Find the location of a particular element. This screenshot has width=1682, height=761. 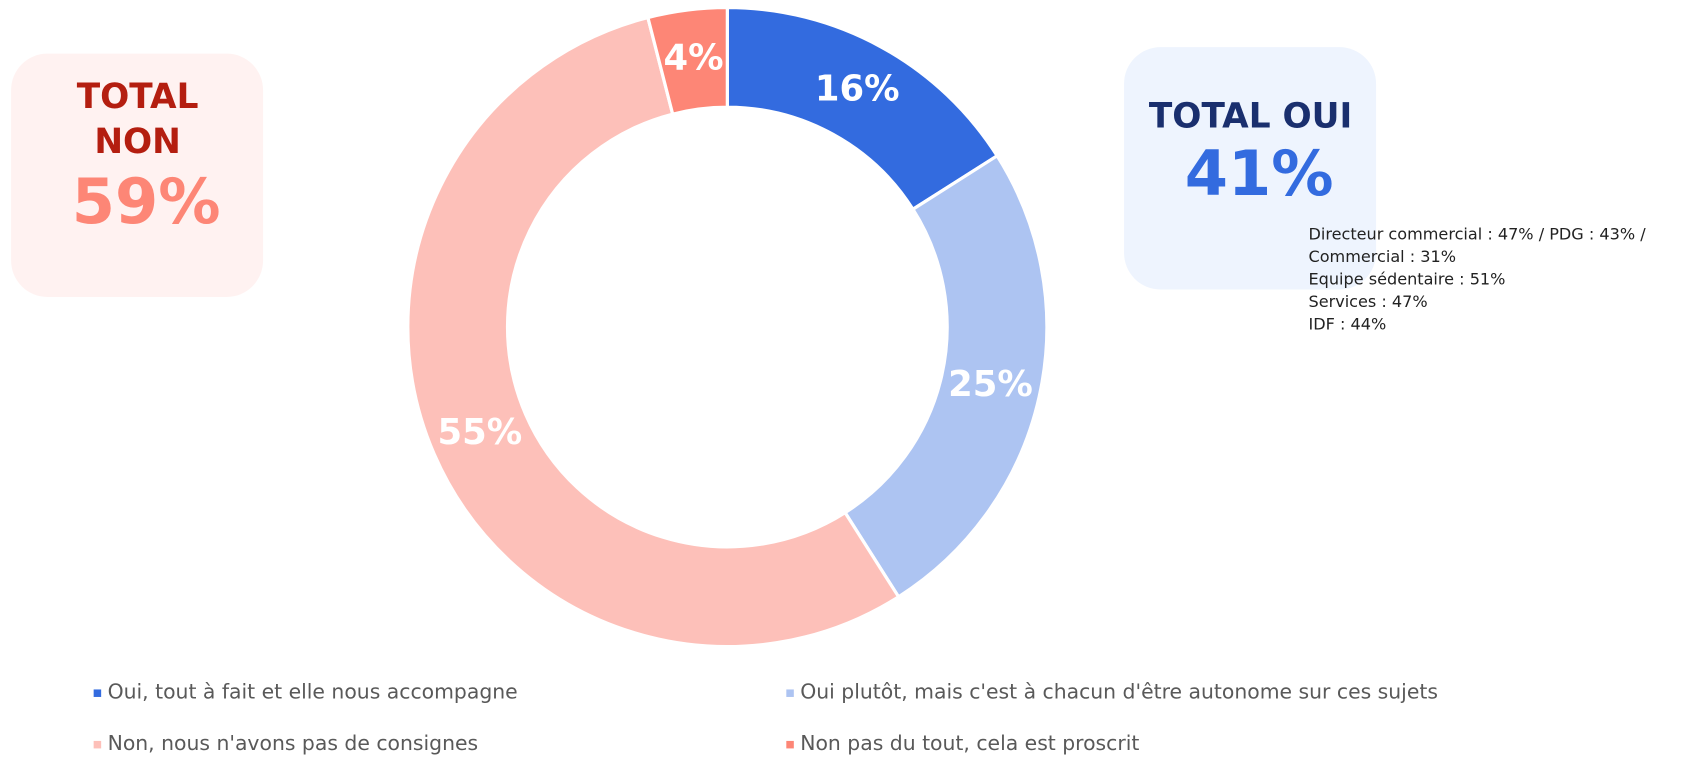

note-line: IDF : 44% is located at coordinates (1347, 323).